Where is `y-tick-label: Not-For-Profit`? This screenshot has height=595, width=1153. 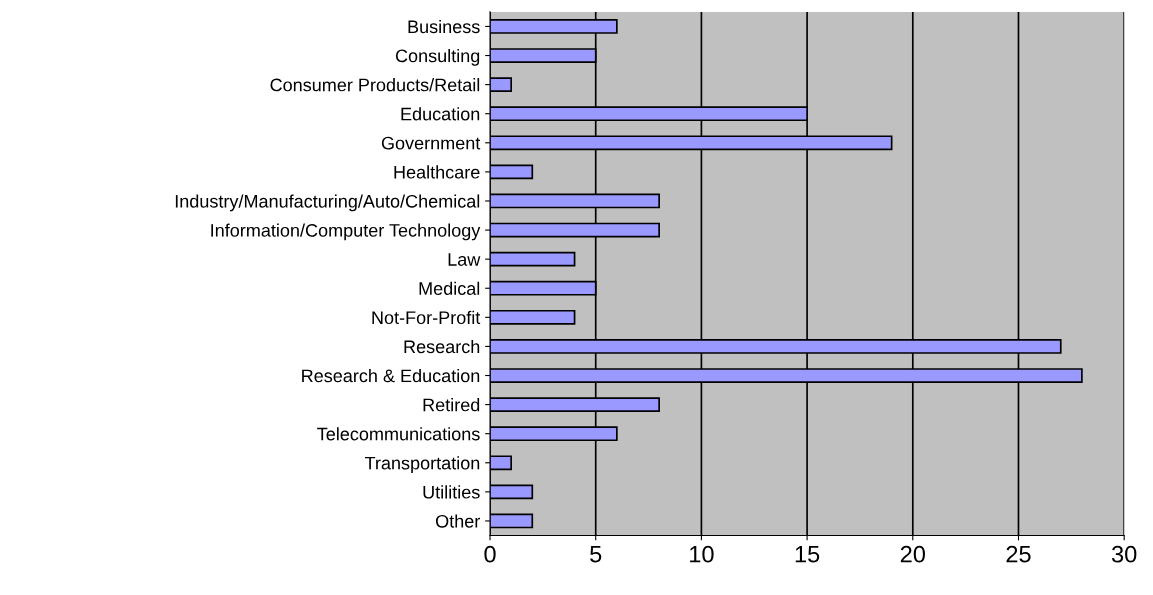
y-tick-label: Not-For-Profit is located at coordinates (426, 317).